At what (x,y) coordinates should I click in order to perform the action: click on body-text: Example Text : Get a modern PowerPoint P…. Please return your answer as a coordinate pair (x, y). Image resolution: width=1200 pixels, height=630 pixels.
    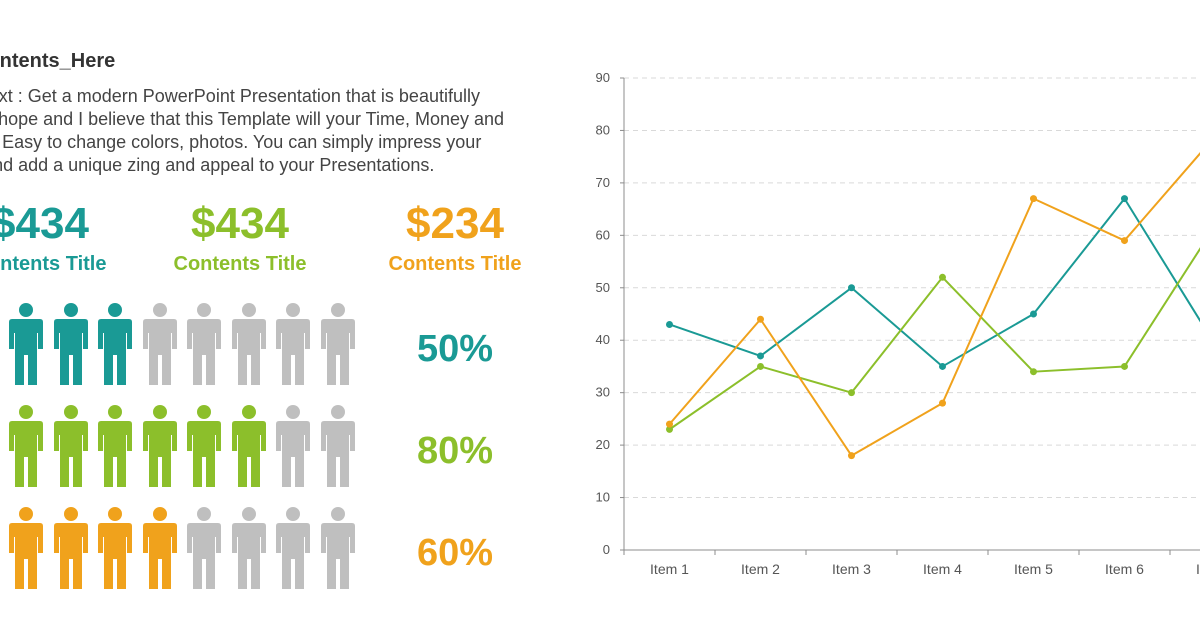
    Looking at the image, I should click on (252, 130).